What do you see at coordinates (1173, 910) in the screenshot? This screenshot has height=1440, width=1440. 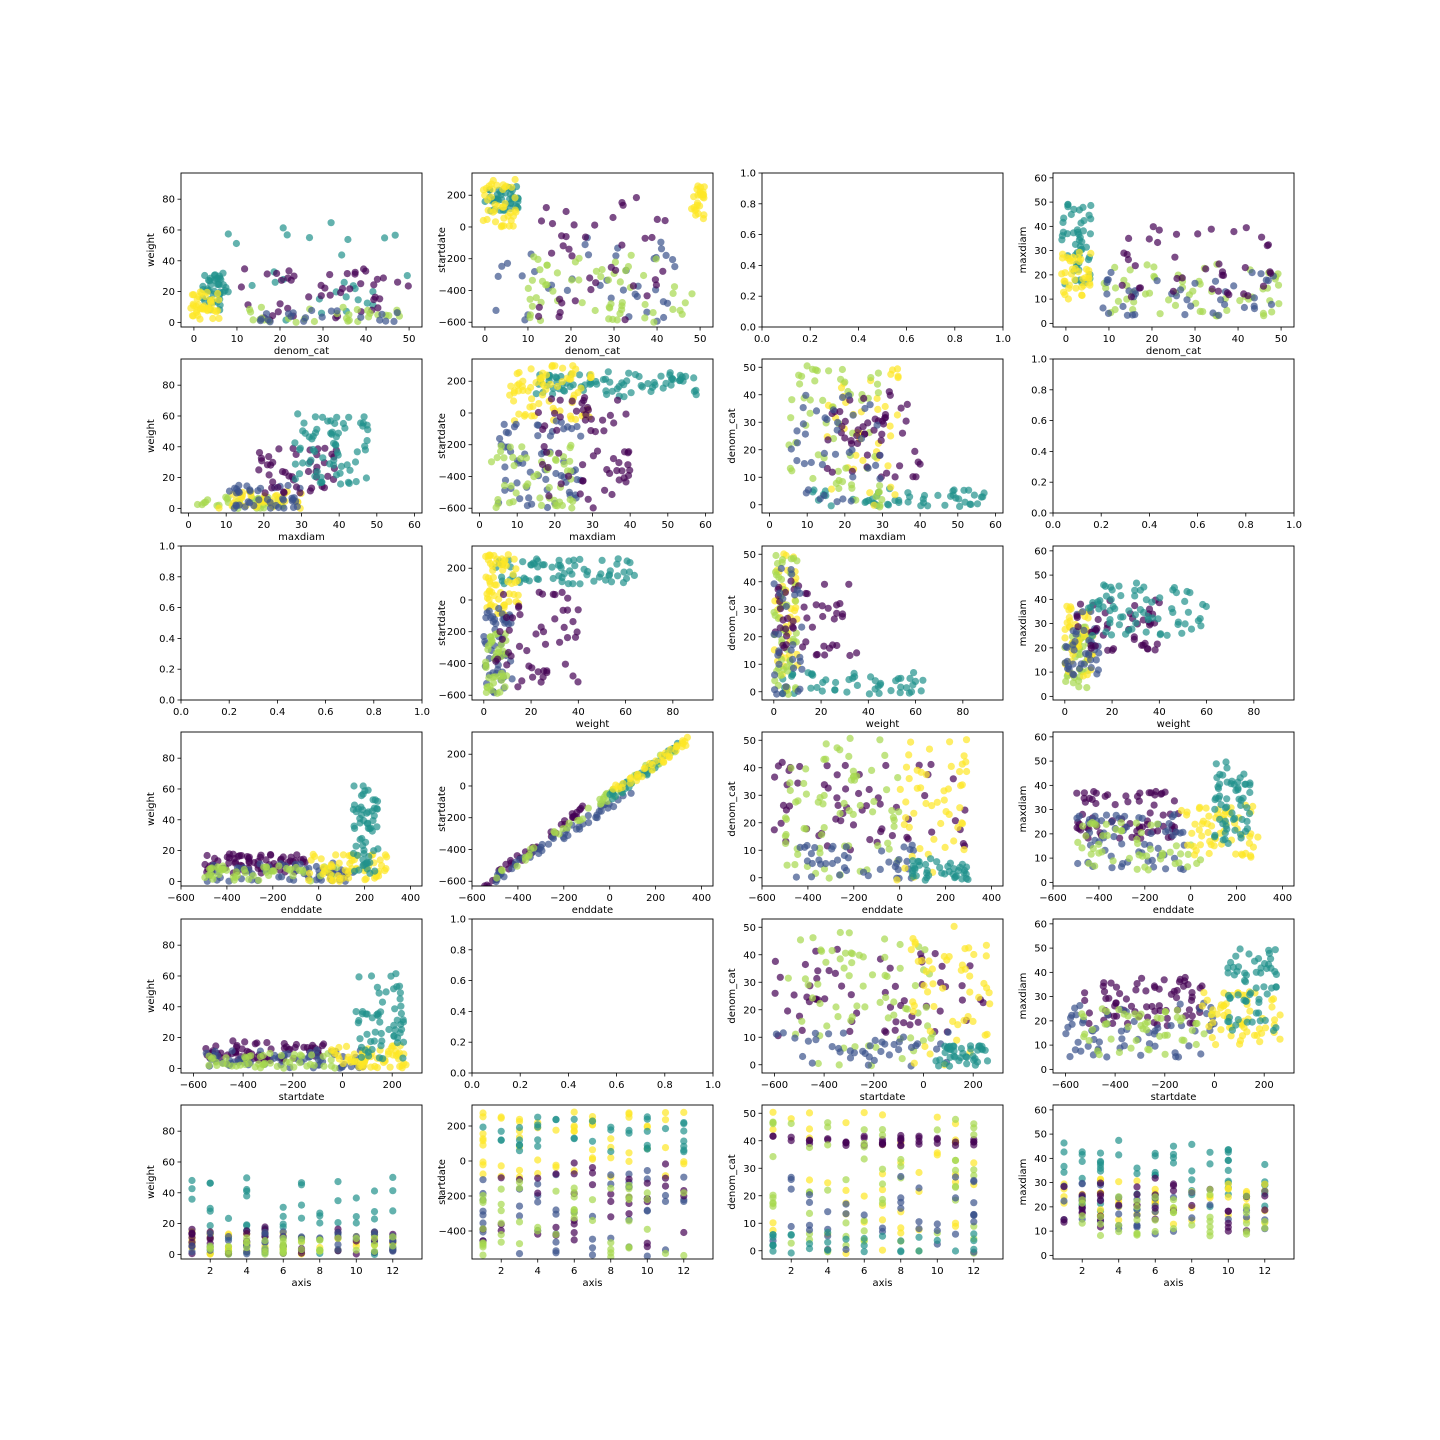 I see `x-axis-label: enddate` at bounding box center [1173, 910].